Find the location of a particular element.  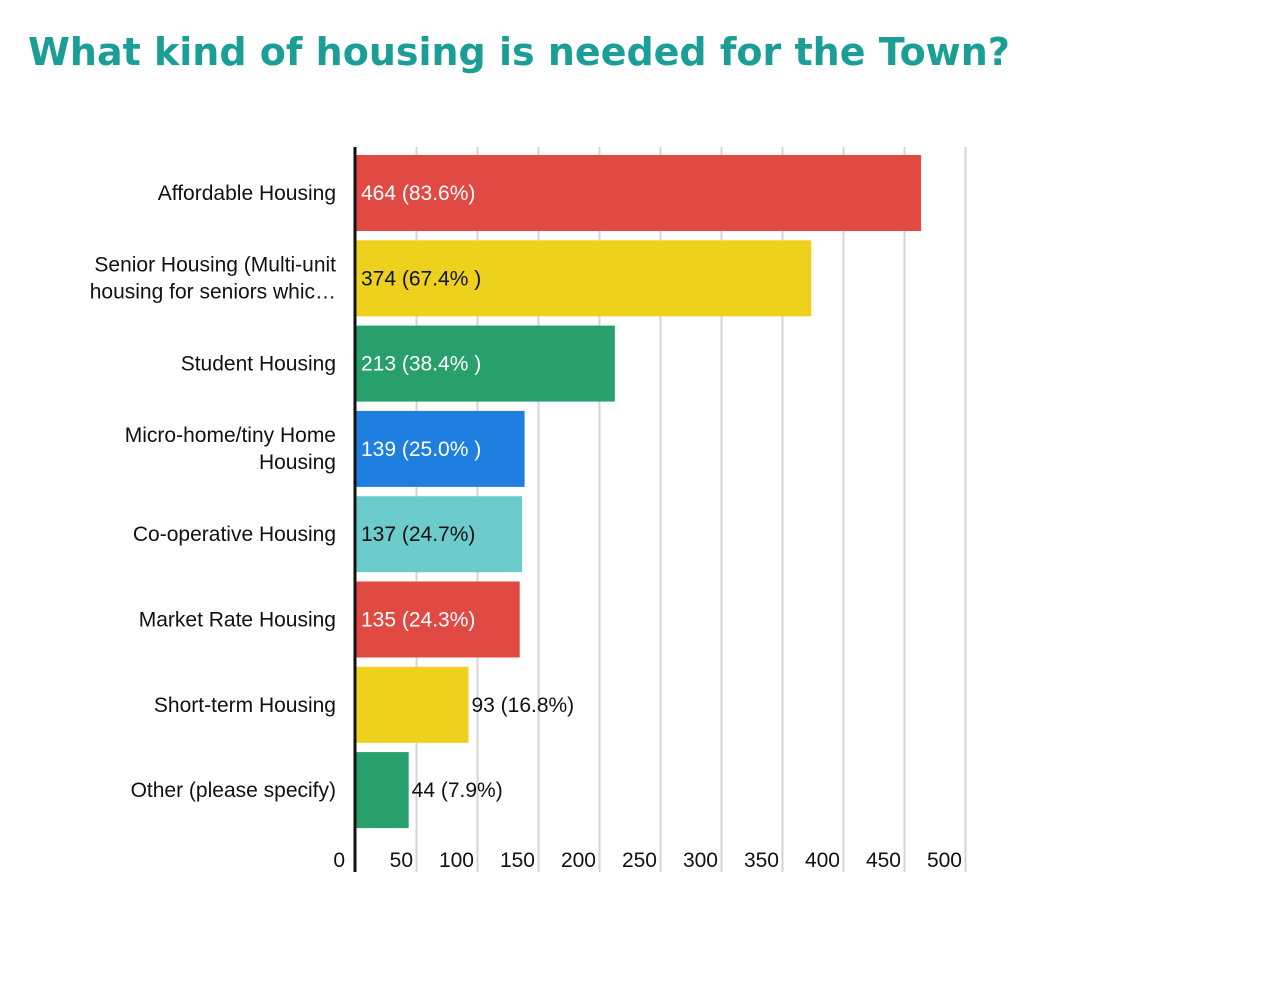

x-tick-label: 450 is located at coordinates (883, 860).